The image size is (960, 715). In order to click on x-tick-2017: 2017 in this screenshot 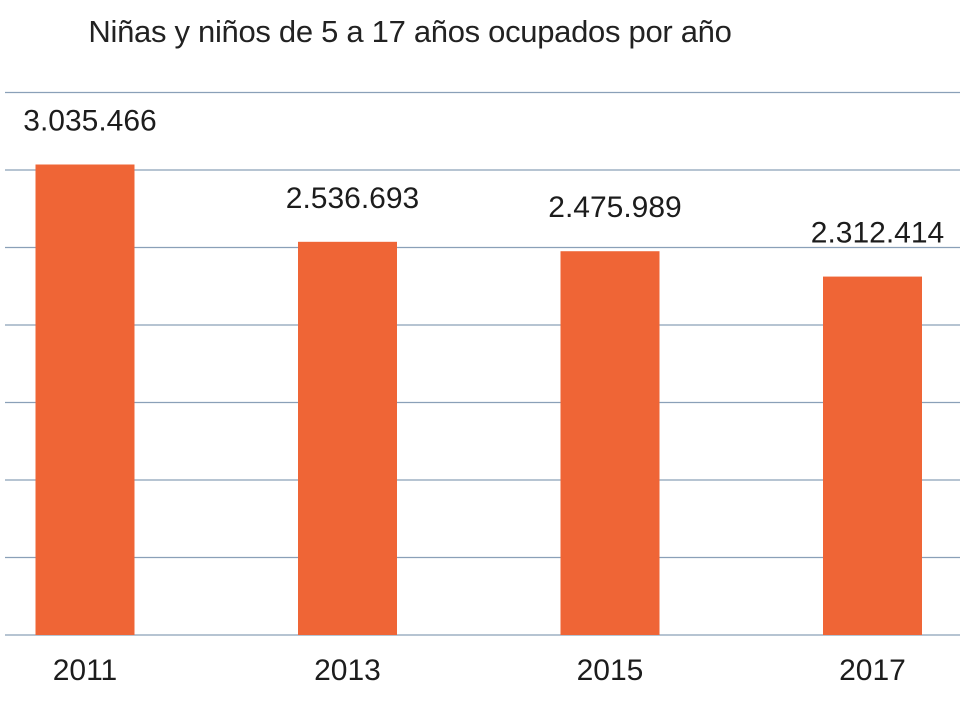, I will do `click(872, 670)`.